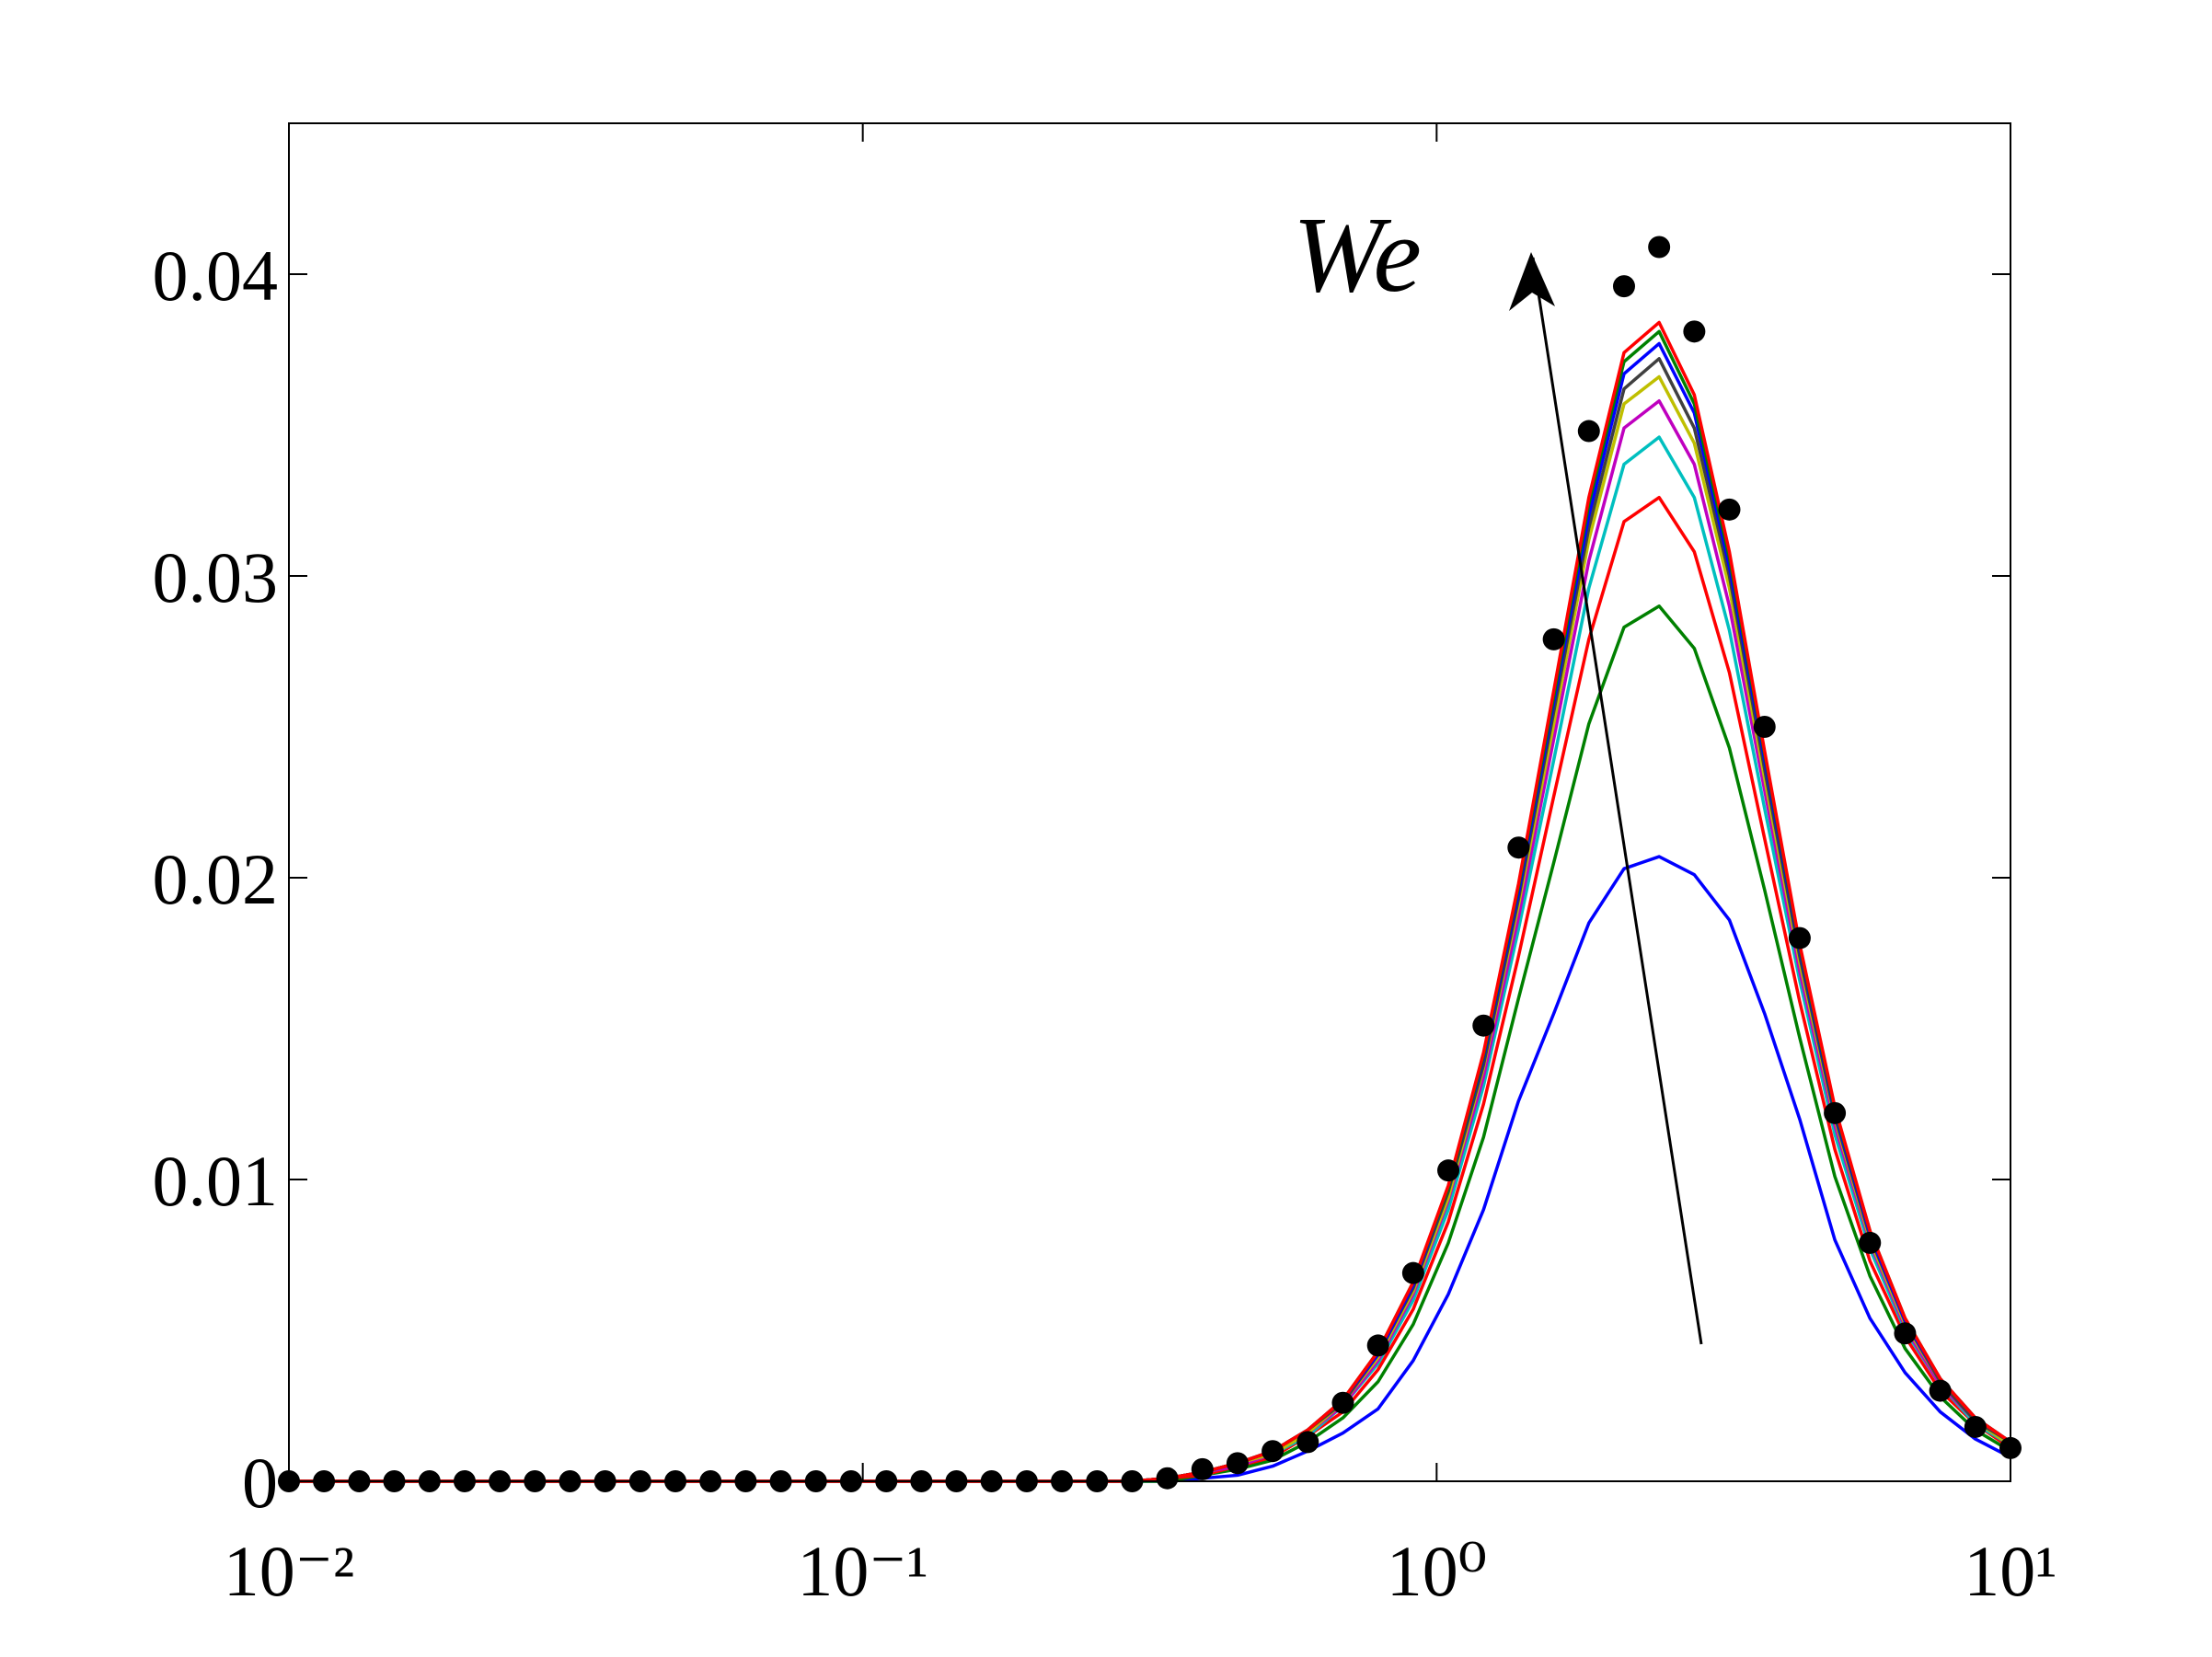 The height and width of the screenshot is (1657, 2212). Describe the element at coordinates (260, 1483) in the screenshot. I see `y-tick-label: 0` at that location.